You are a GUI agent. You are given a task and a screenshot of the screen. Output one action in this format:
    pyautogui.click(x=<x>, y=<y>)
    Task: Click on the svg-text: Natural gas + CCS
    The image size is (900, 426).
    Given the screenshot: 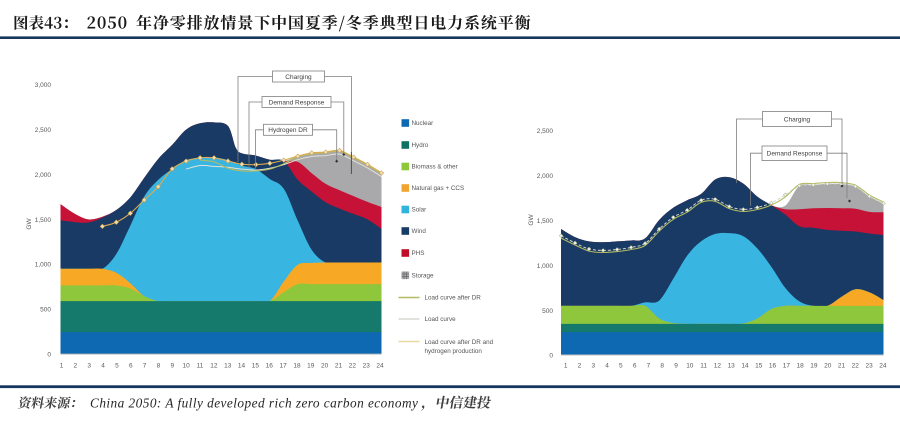 What is the action you would take?
    pyautogui.click(x=438, y=188)
    